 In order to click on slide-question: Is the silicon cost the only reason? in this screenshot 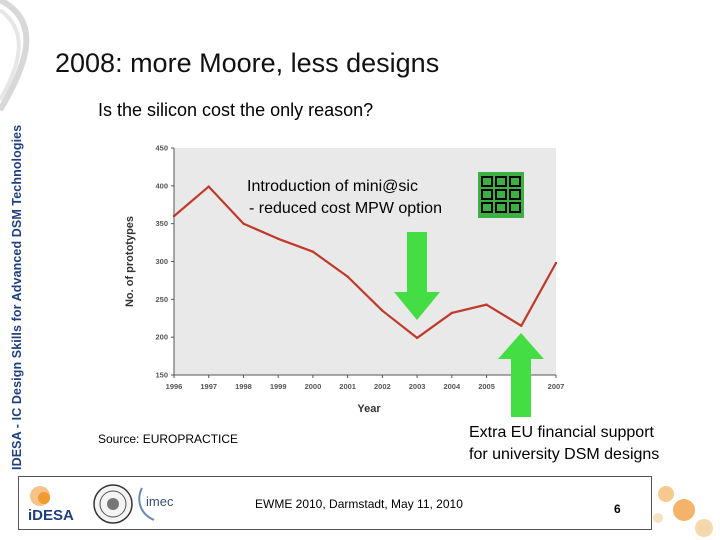, I will do `click(236, 110)`.